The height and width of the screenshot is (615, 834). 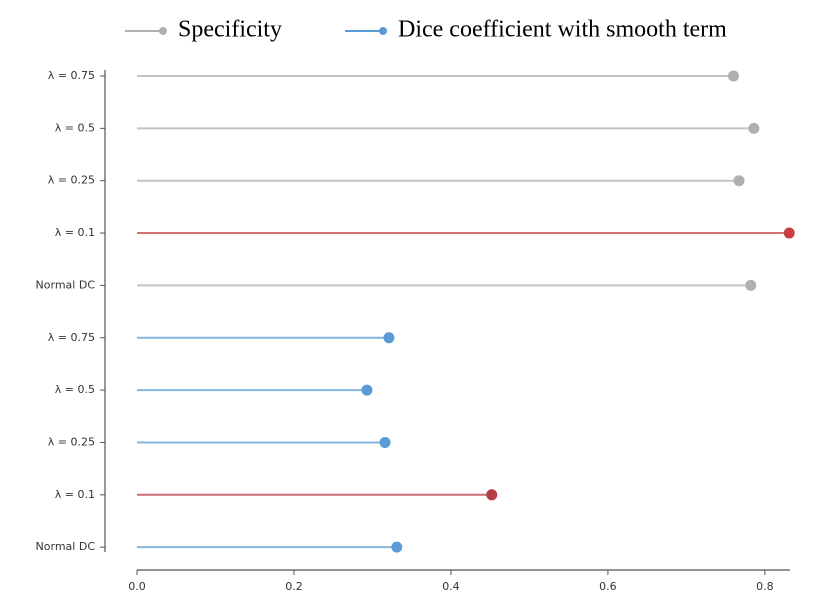 I want to click on legend-label: Specificity, so click(x=230, y=30).